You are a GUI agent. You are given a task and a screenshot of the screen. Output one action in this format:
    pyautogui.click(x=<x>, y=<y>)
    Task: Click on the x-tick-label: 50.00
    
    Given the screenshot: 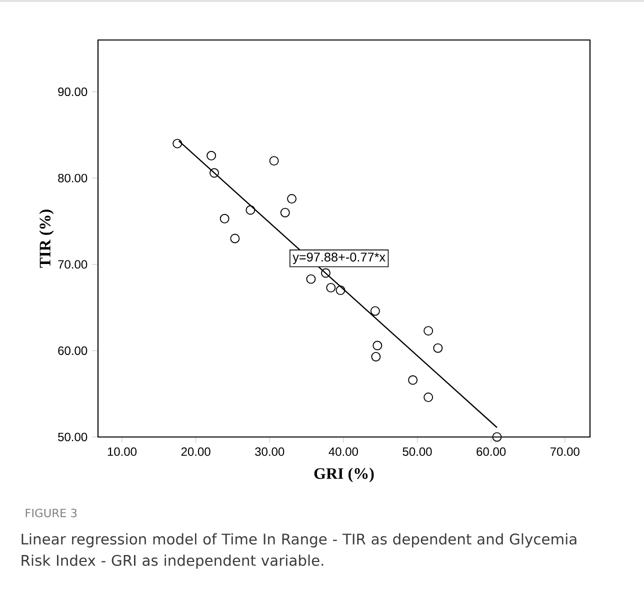 What is the action you would take?
    pyautogui.click(x=417, y=451)
    